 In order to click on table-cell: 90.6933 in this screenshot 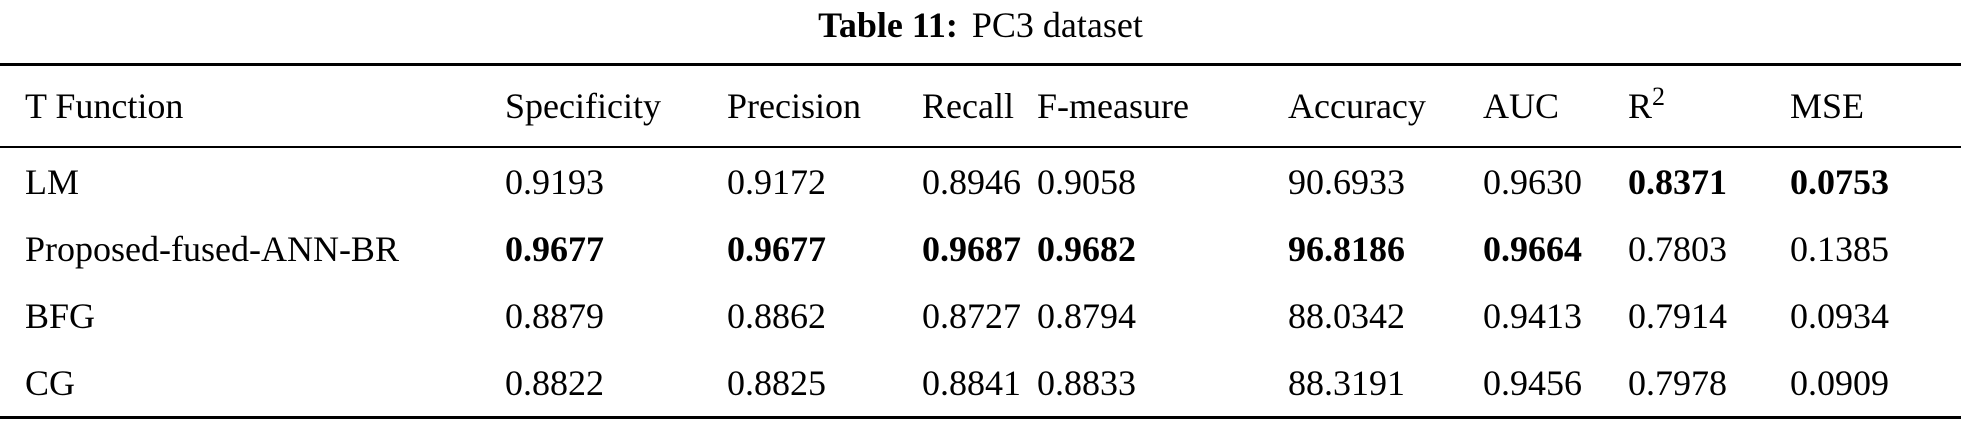, I will do `click(1346, 181)`.